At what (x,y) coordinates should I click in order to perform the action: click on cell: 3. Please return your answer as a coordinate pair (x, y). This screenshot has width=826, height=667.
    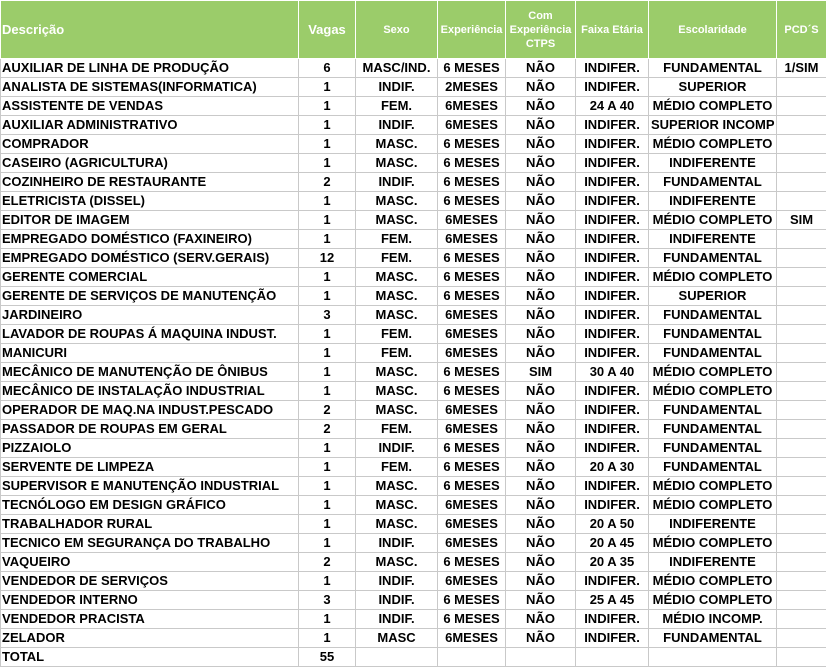
    Looking at the image, I should click on (327, 600).